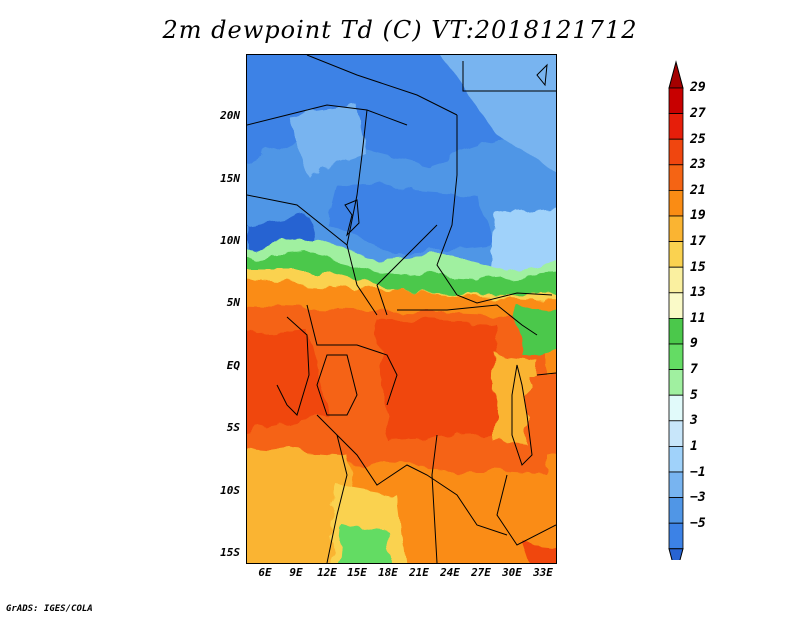 The image size is (800, 618). What do you see at coordinates (694, 369) in the screenshot?
I see `colorbar-label-7: 7` at bounding box center [694, 369].